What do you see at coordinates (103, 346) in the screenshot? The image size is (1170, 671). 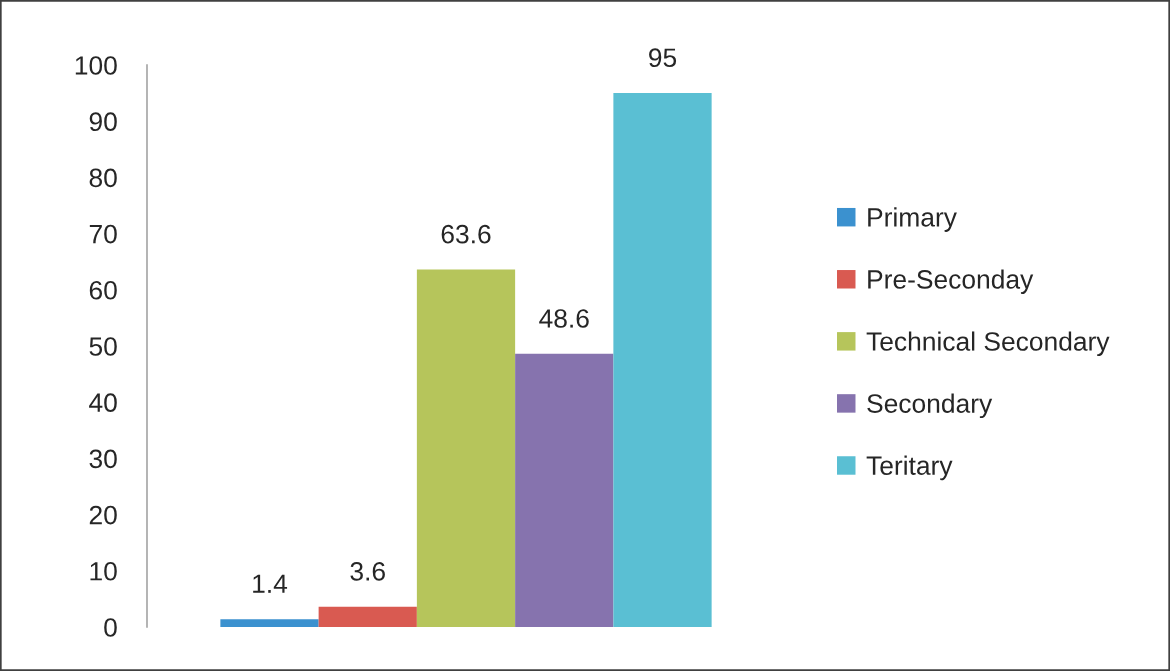 I see `y-tick-label: 50` at bounding box center [103, 346].